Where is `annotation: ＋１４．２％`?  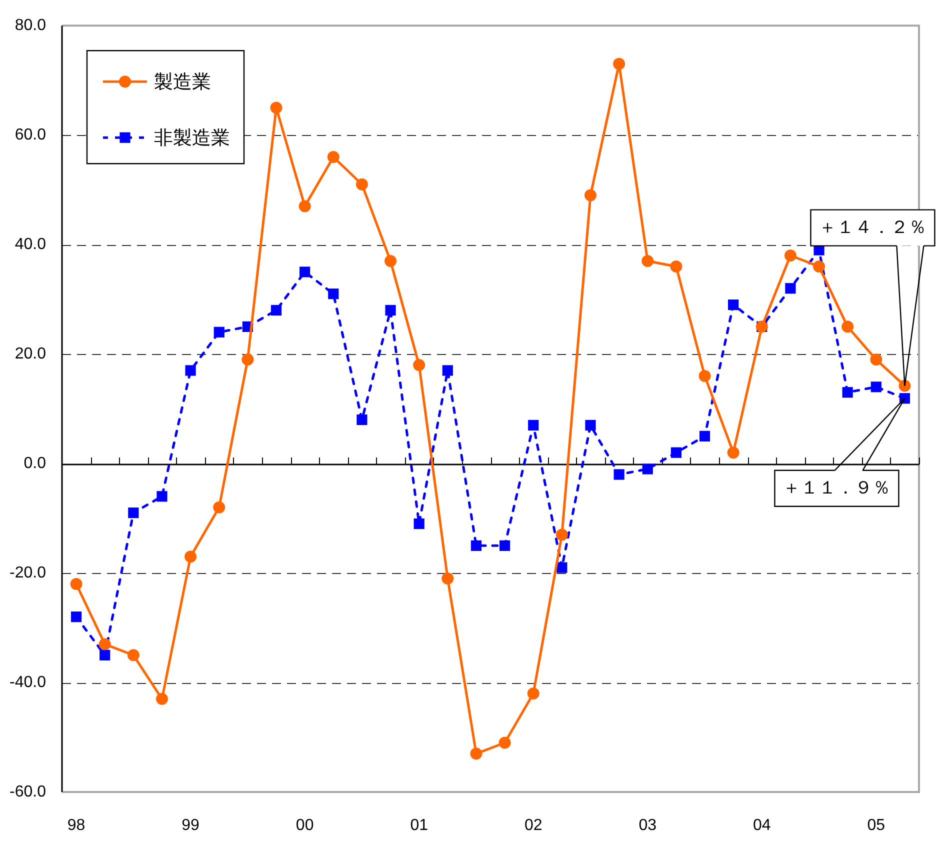 annotation: ＋１４．２％ is located at coordinates (872, 226).